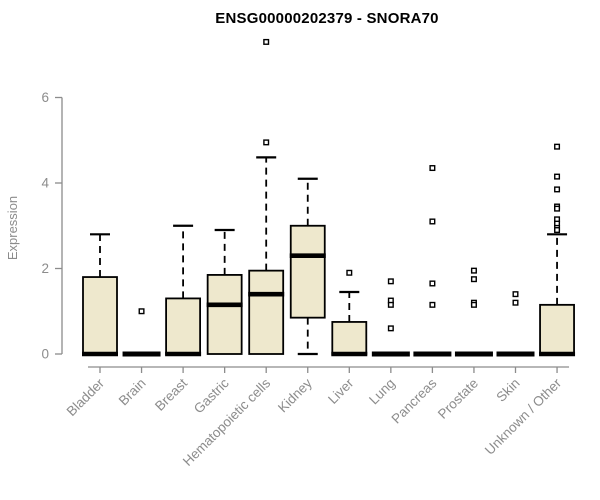 The height and width of the screenshot is (500, 600). What do you see at coordinates (327, 18) in the screenshot?
I see `chart-title: ENSG00000202379 - SNORA70` at bounding box center [327, 18].